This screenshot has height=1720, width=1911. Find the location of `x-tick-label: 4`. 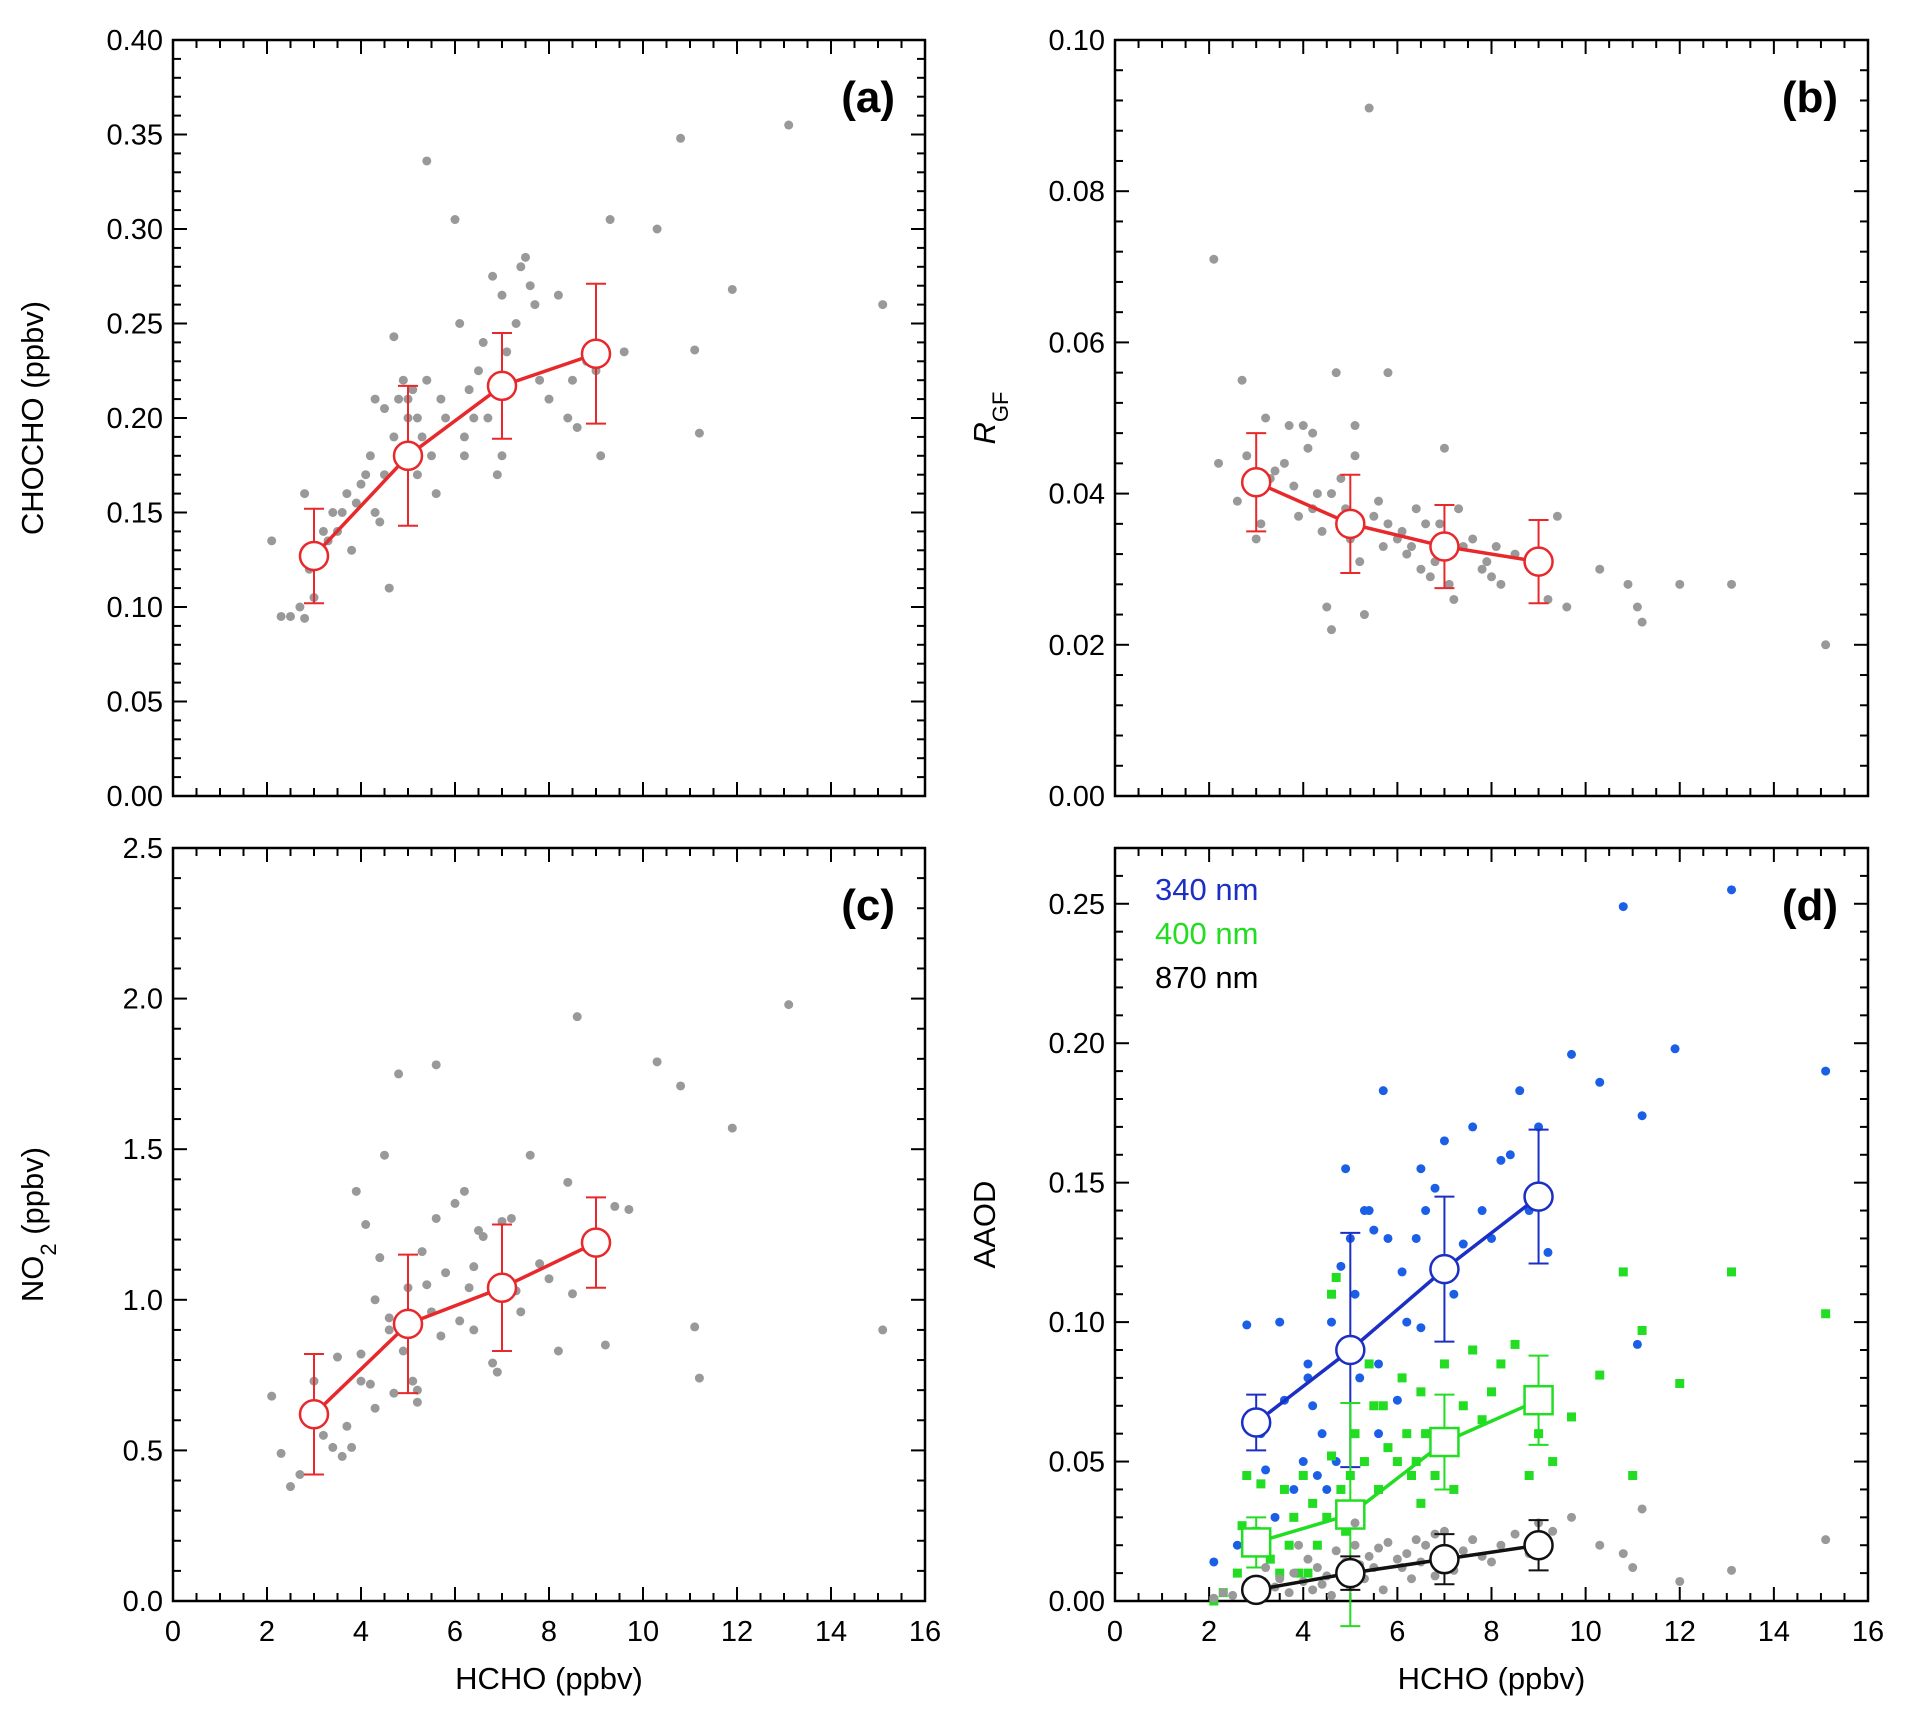

x-tick-label: 4 is located at coordinates (1303, 1632).